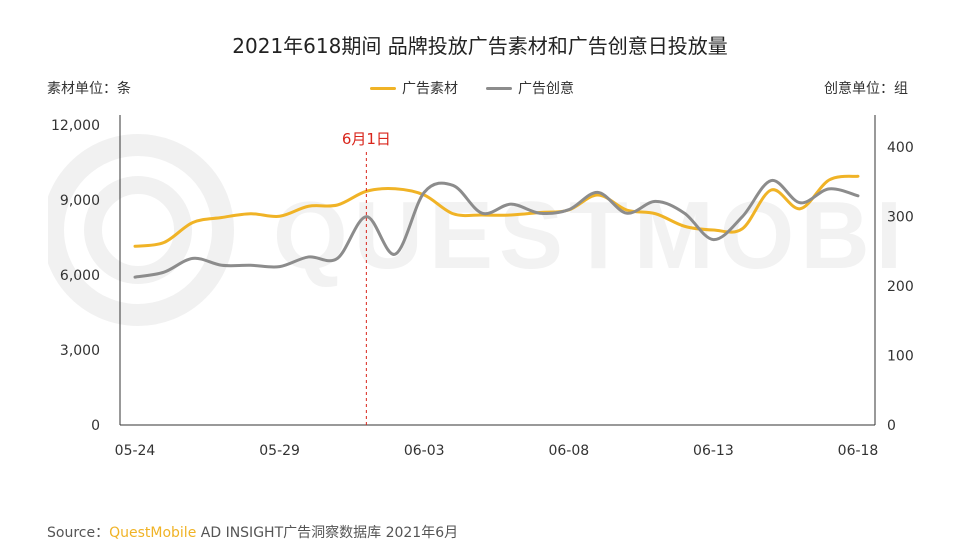 The image size is (960, 556). I want to click on x-tick-label: 05-24, so click(135, 451).